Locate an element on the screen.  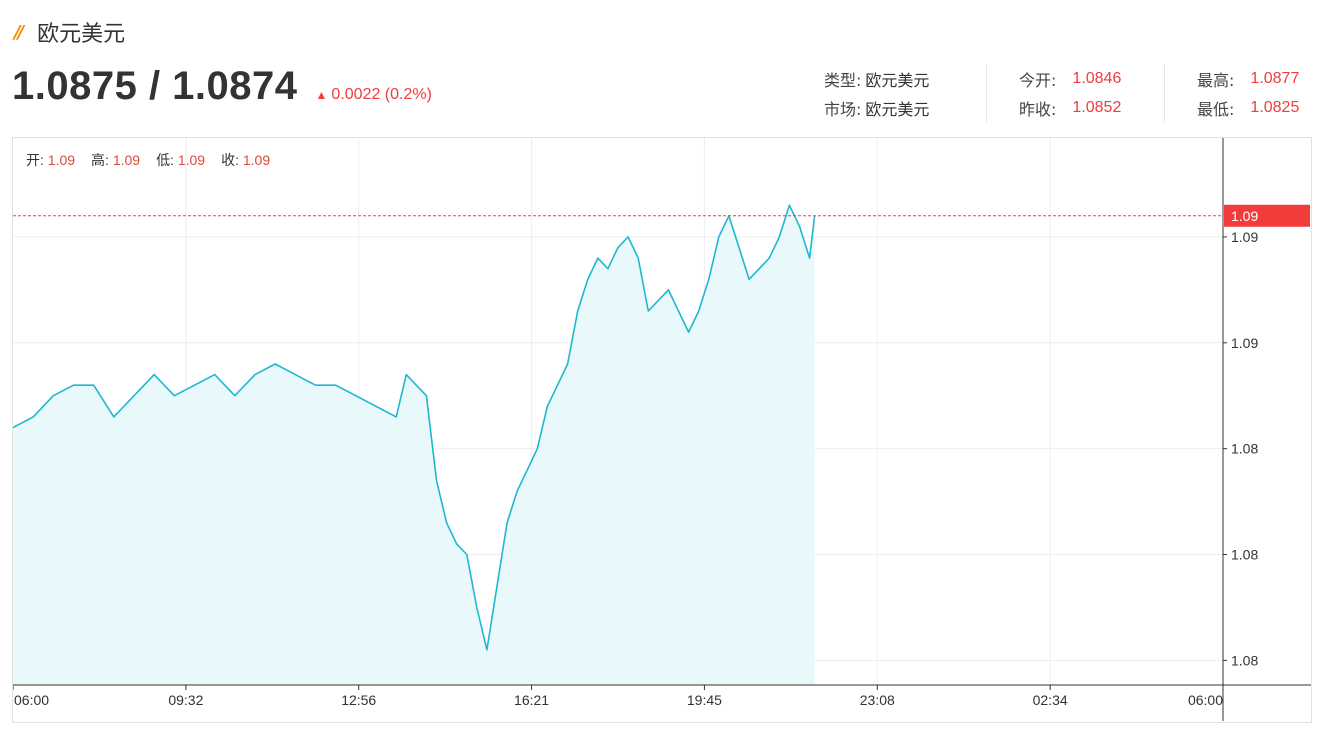
ohlc-low-label: 低: is located at coordinates (165, 160).